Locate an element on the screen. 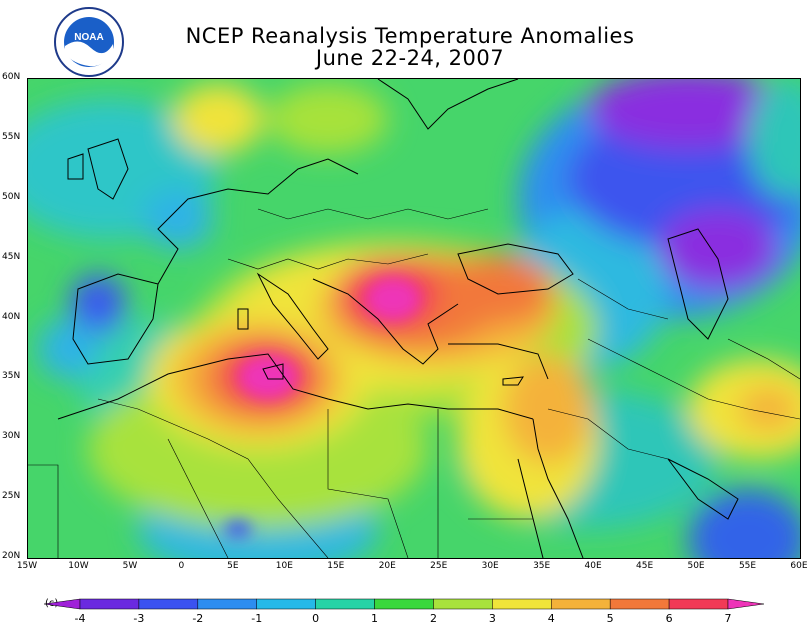 This screenshot has height=627, width=809. lat-tick-label: 35N is located at coordinates (11, 376).